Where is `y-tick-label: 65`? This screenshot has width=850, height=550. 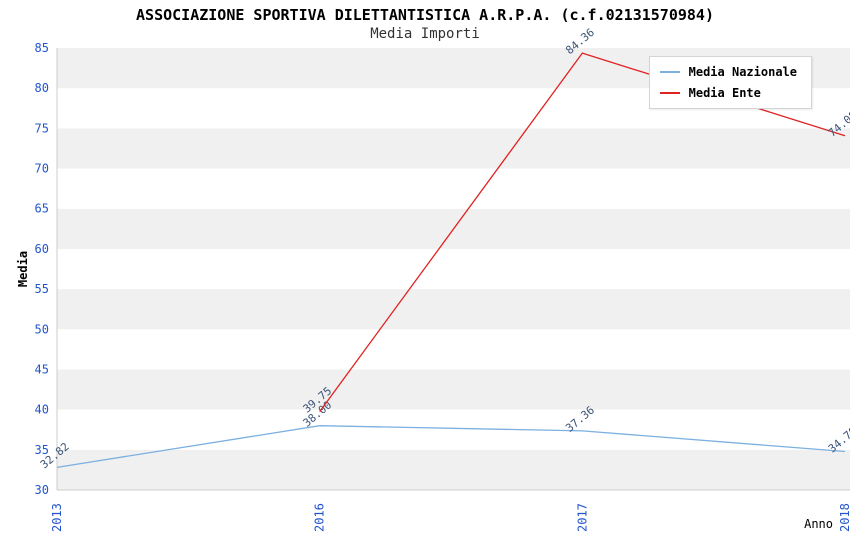 y-tick-label: 65 is located at coordinates (42, 209).